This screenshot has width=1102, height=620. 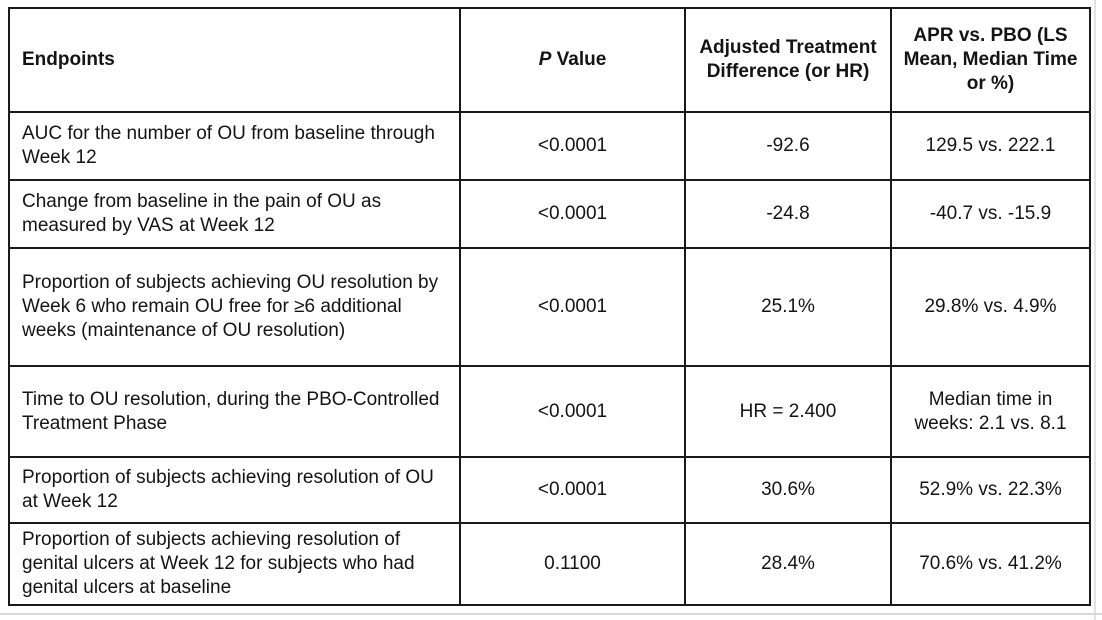 What do you see at coordinates (579, 59) in the screenshot?
I see `header-p-value-rest: Value` at bounding box center [579, 59].